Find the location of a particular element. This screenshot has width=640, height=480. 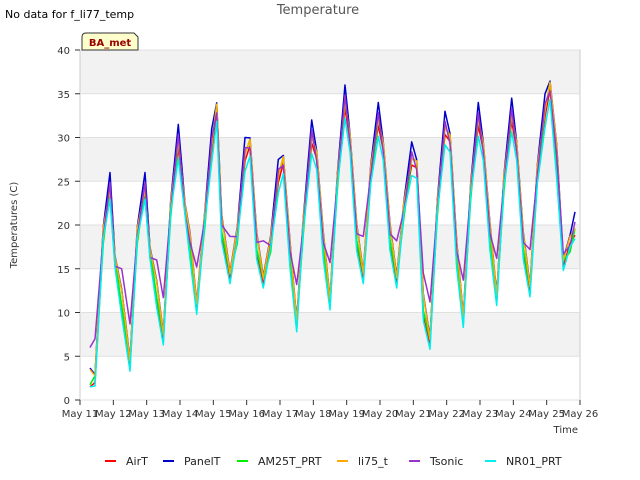

x-tick-label: May 19 is located at coordinates (346, 414).